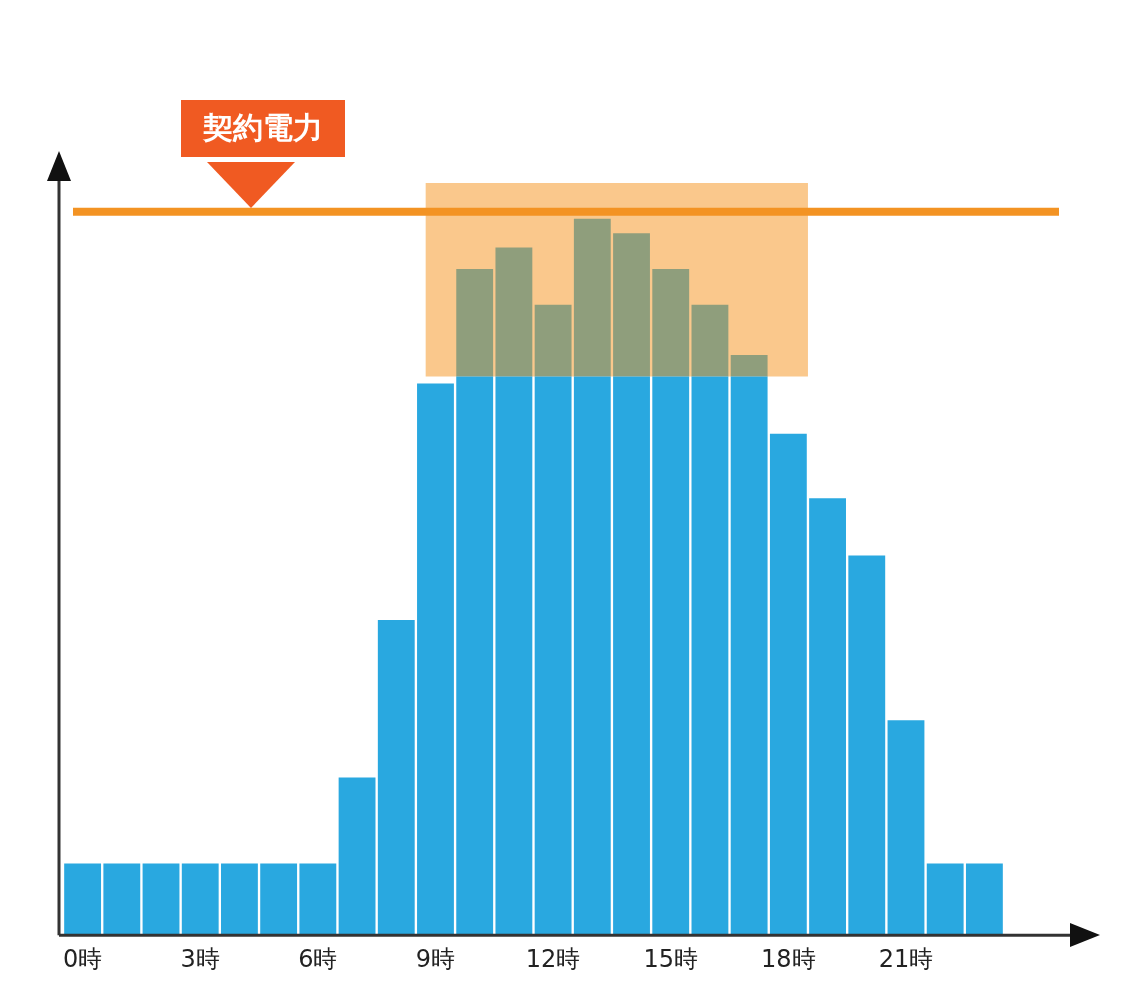 The width and height of the screenshot is (1146, 1000). What do you see at coordinates (263, 128) in the screenshot?
I see `ref-line-label: 契約電力` at bounding box center [263, 128].